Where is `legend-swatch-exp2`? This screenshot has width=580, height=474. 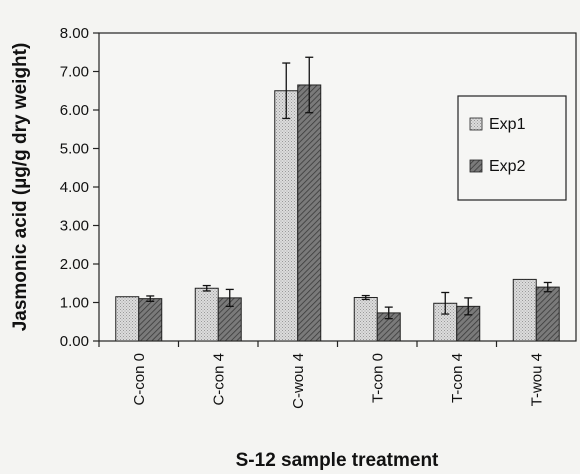
legend-swatch-exp2 is located at coordinates (476, 166).